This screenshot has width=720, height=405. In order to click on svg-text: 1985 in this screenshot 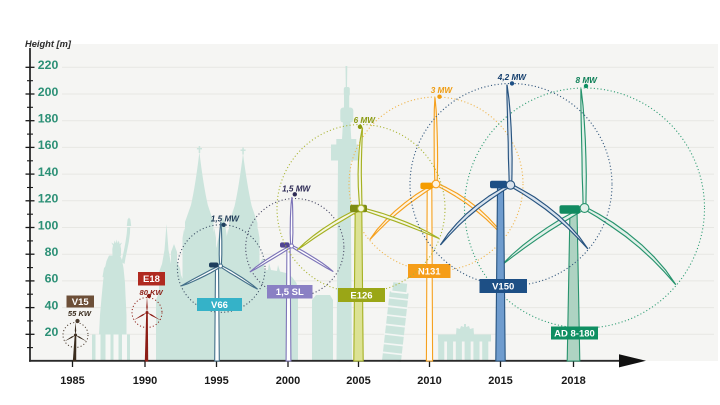, I will do `click(72, 381)`.